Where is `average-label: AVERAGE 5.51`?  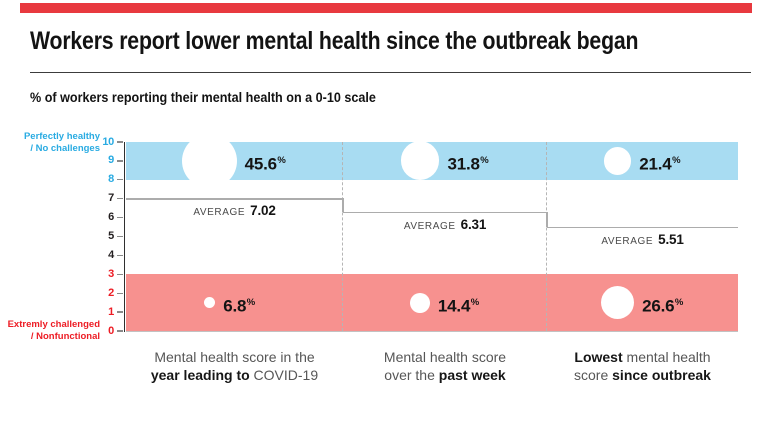 average-label: AVERAGE 5.51 is located at coordinates (643, 240).